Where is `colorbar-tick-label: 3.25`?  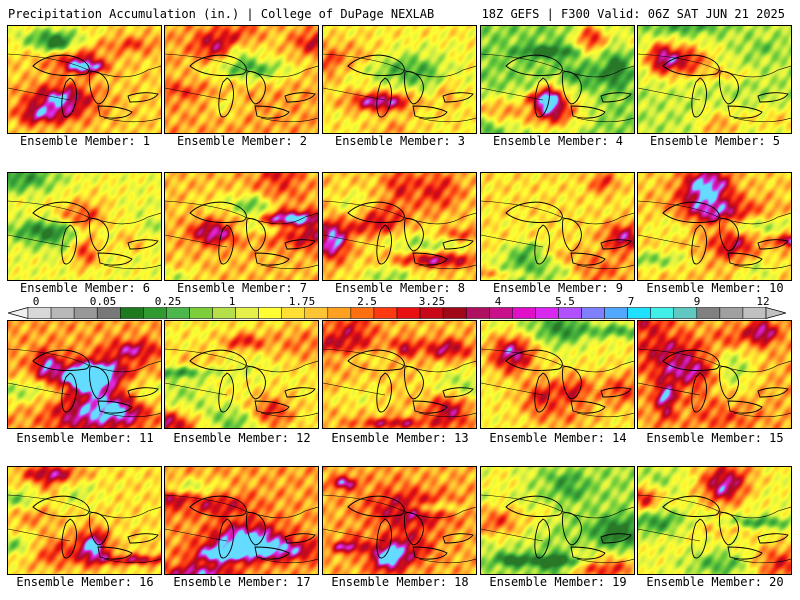 colorbar-tick-label: 3.25 is located at coordinates (432, 301).